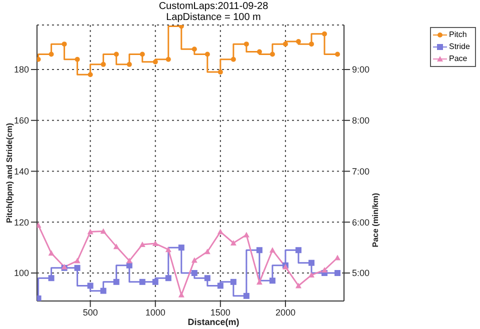  I want to click on legend-label: Pitch, so click(458, 35).